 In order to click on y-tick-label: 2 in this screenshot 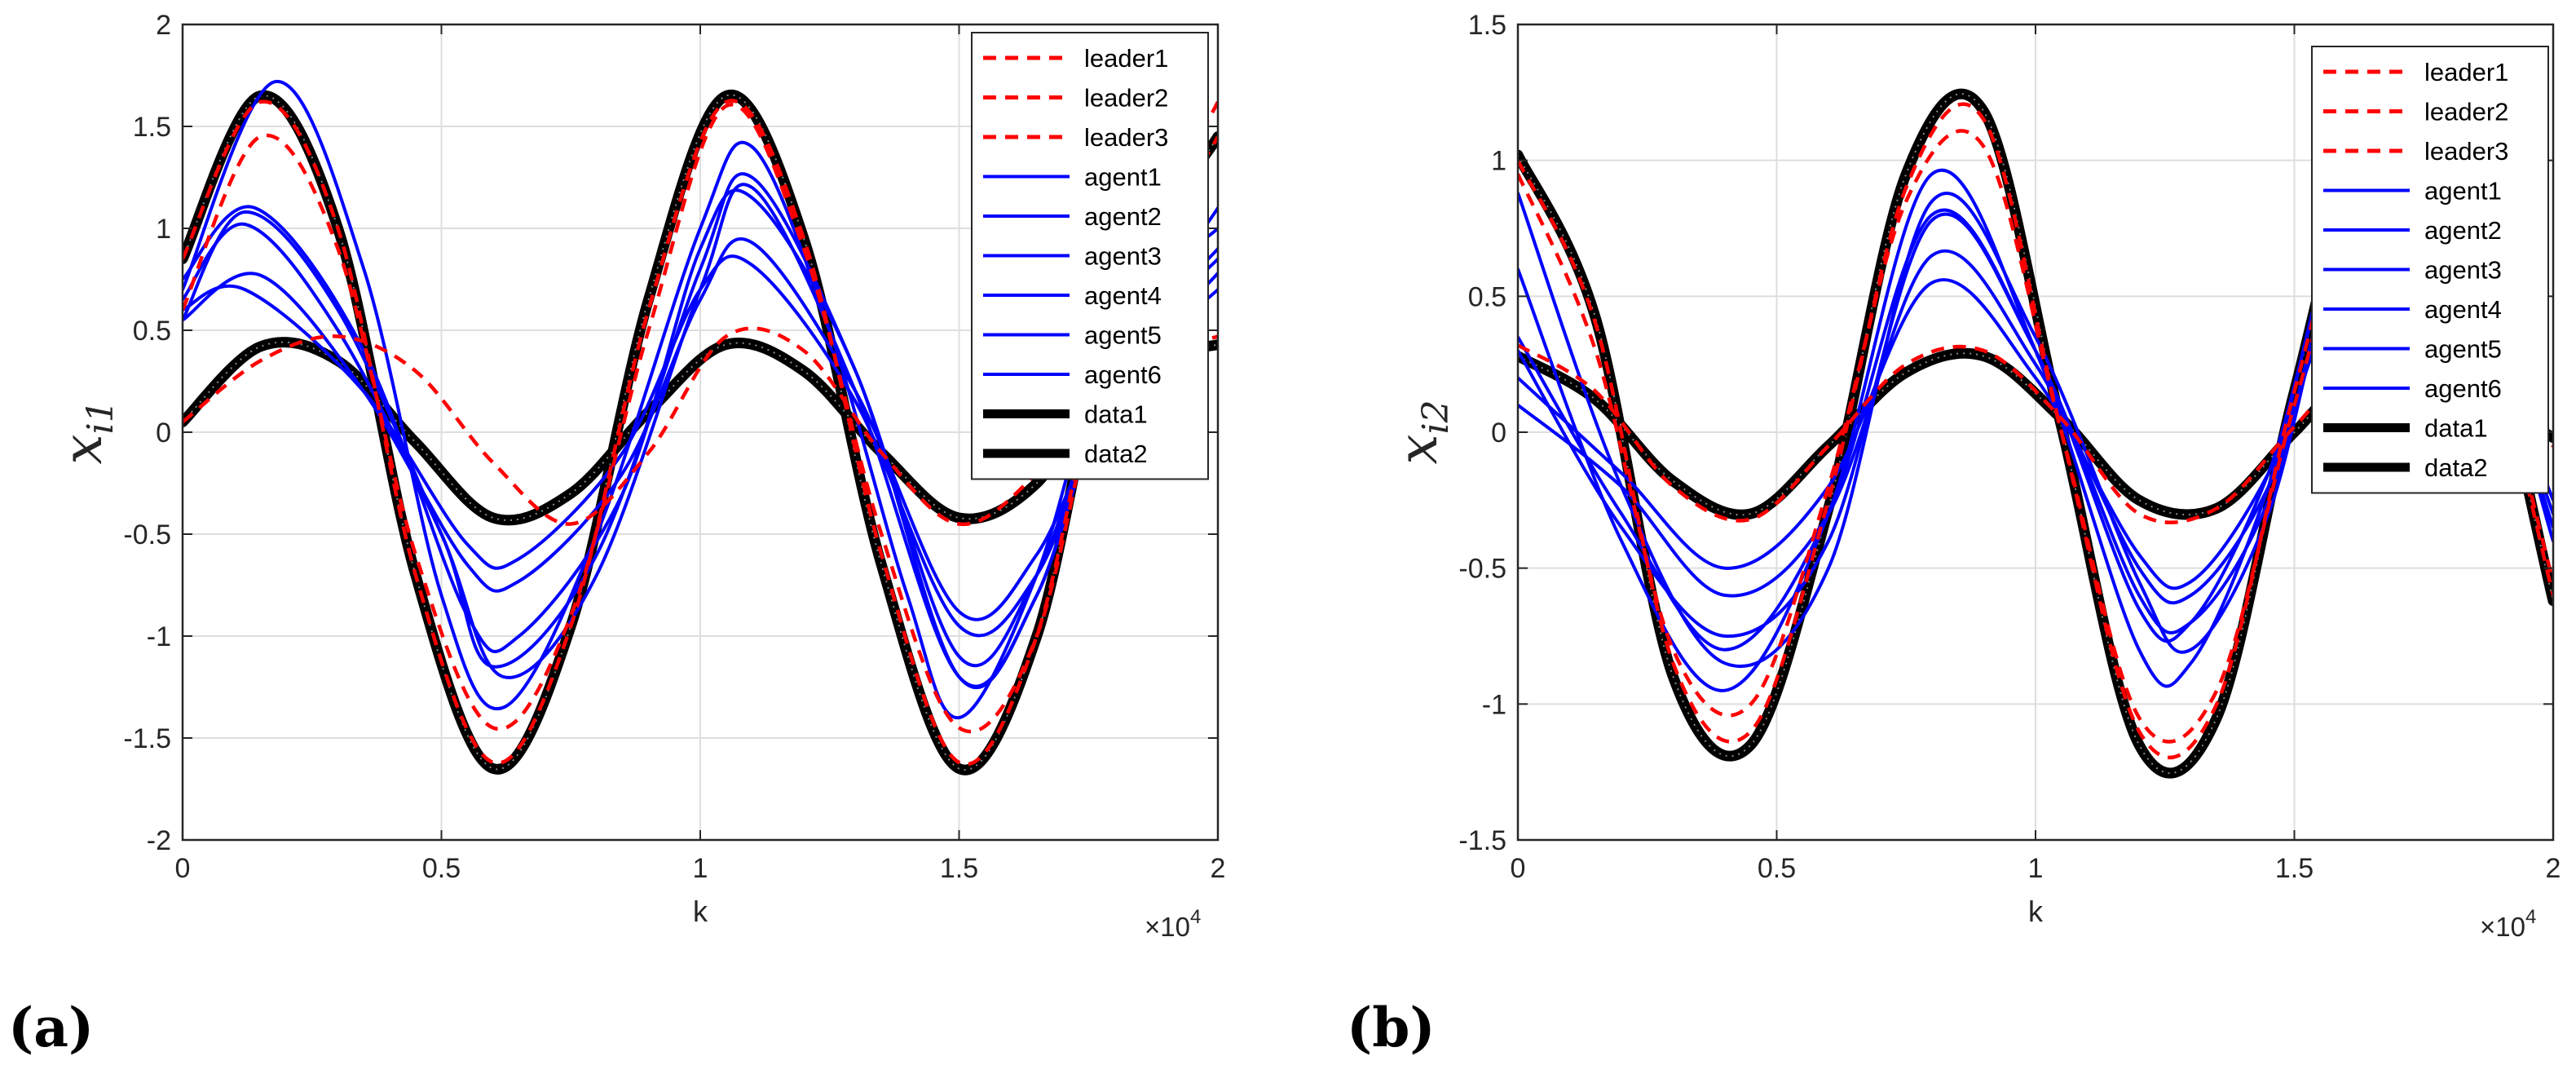, I will do `click(163, 25)`.